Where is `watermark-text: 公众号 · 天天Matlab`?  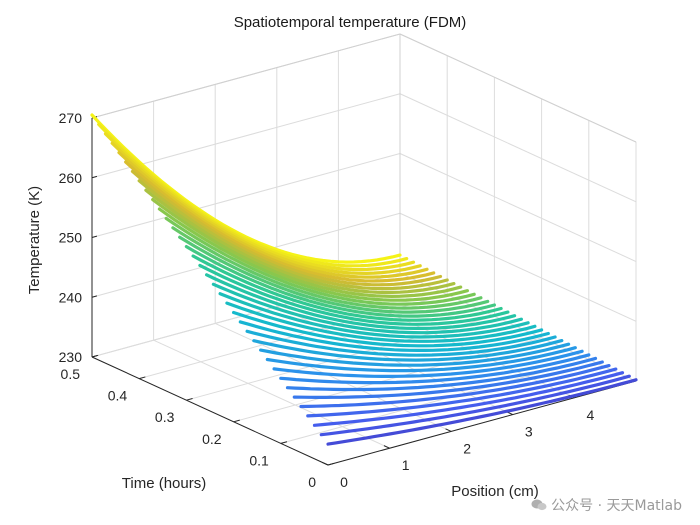
watermark-text: 公众号 · 天天Matlab is located at coordinates (616, 506).